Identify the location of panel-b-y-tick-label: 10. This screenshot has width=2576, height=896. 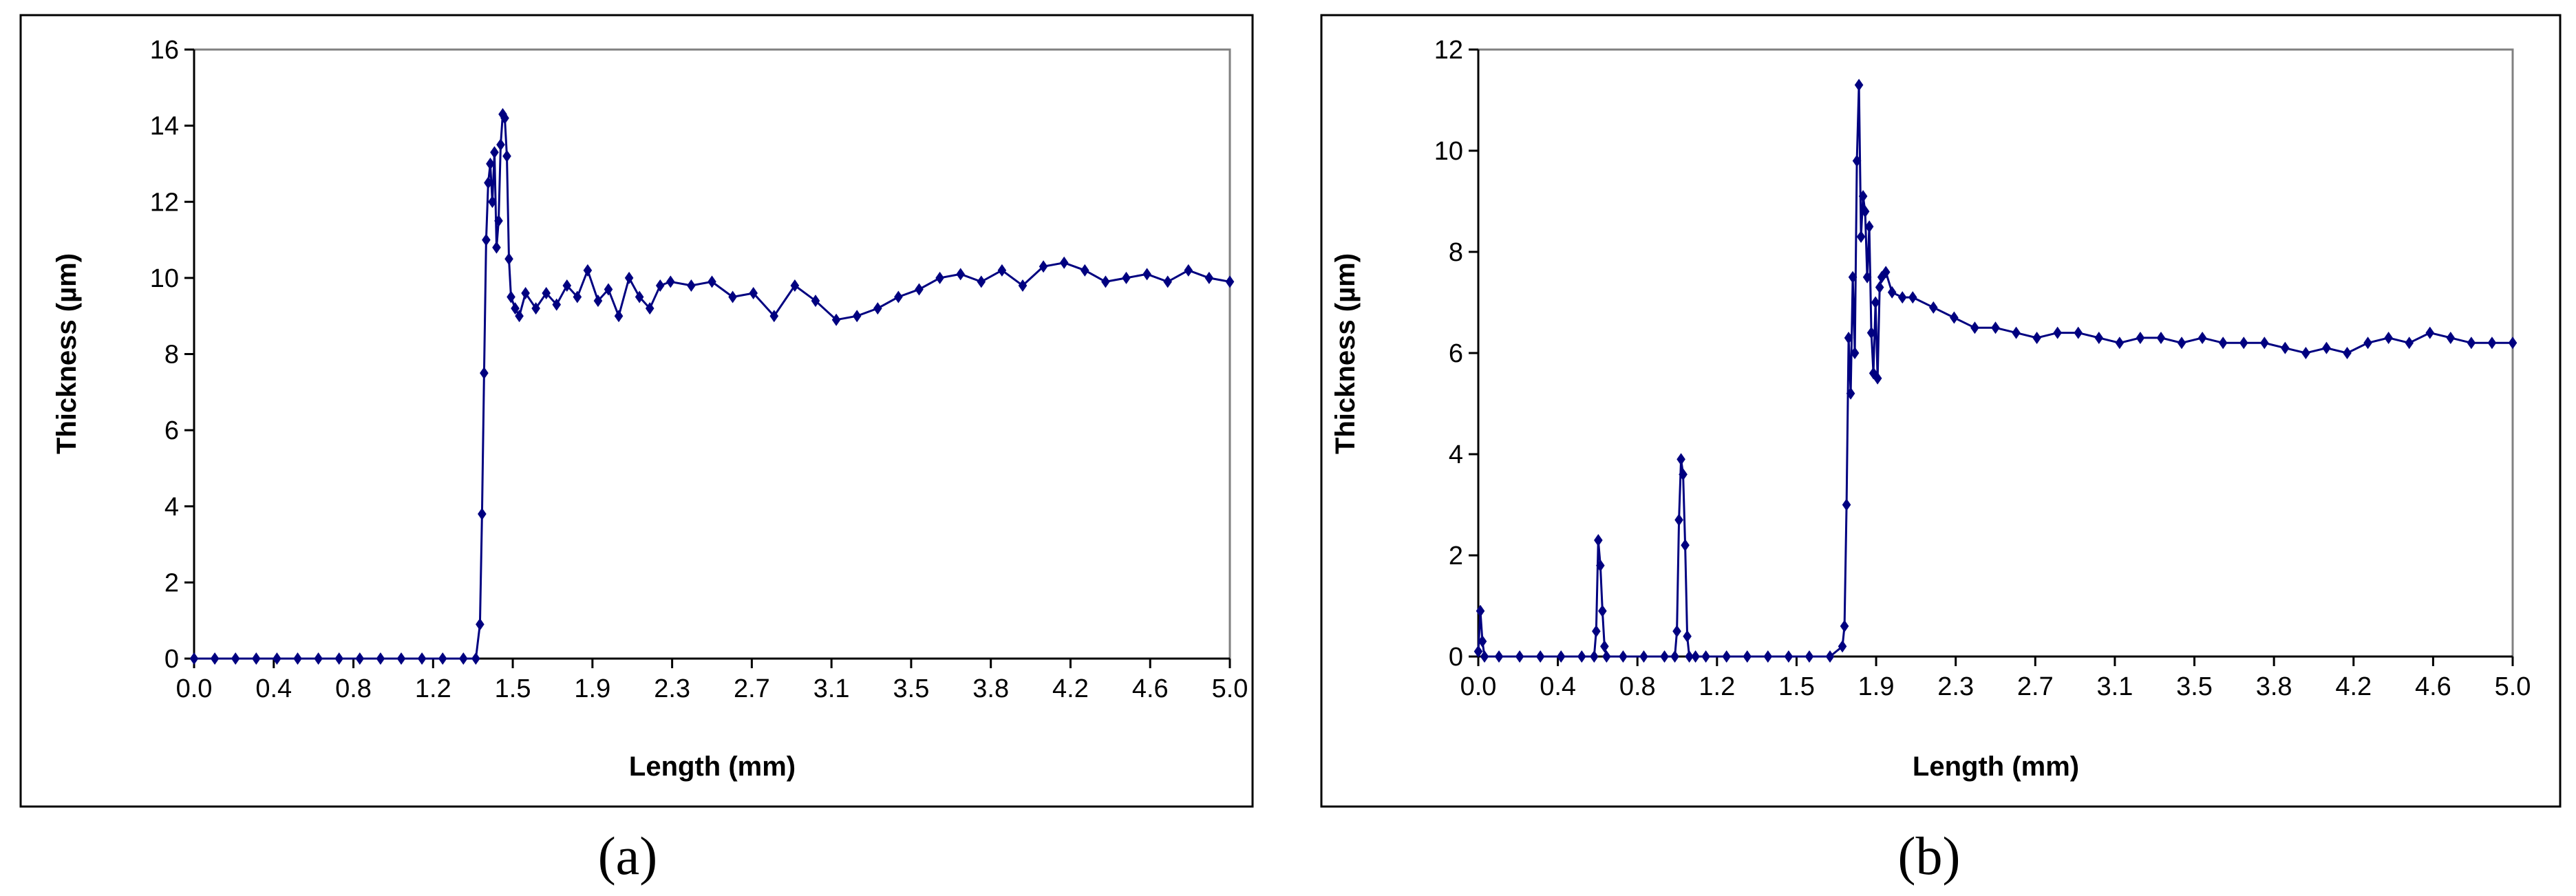
(1448, 151).